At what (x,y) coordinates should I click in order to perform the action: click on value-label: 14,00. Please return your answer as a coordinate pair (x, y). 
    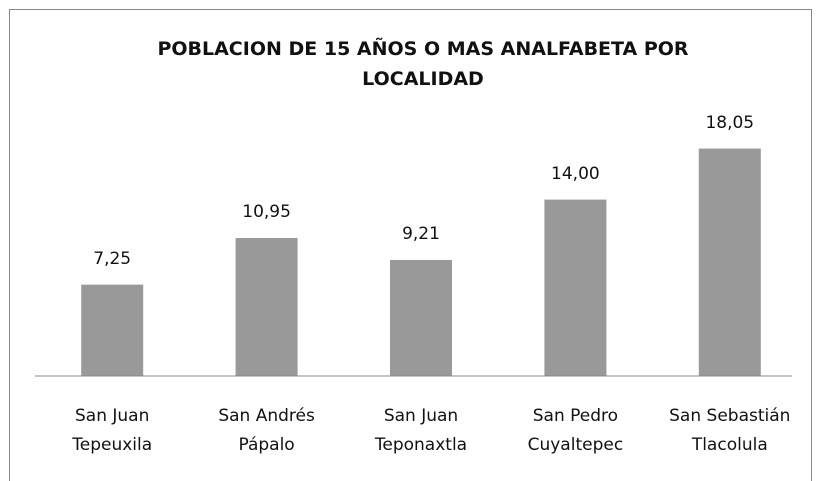
    Looking at the image, I should click on (575, 173).